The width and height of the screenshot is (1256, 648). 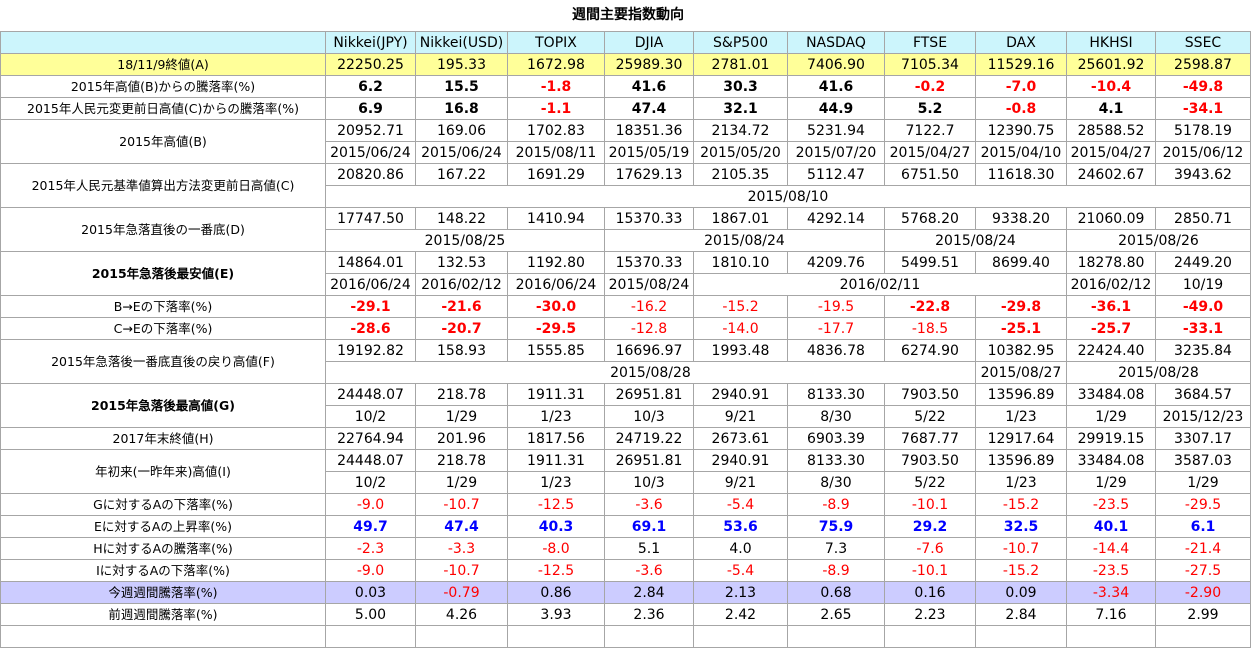 What do you see at coordinates (1203, 328) in the screenshot?
I see `value-cell: -33.1` at bounding box center [1203, 328].